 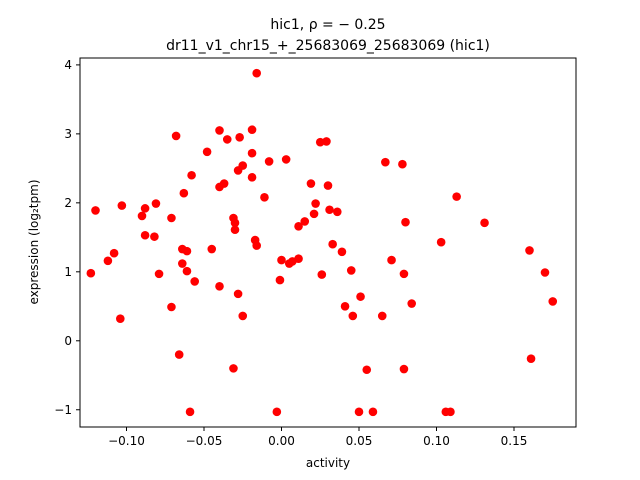 What do you see at coordinates (68, 272) in the screenshot?
I see `y-tick-label: 1` at bounding box center [68, 272].